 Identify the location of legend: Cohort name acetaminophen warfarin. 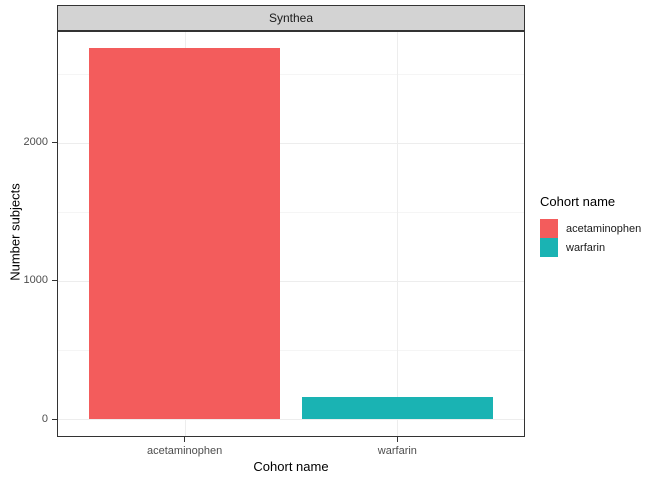
(605, 225).